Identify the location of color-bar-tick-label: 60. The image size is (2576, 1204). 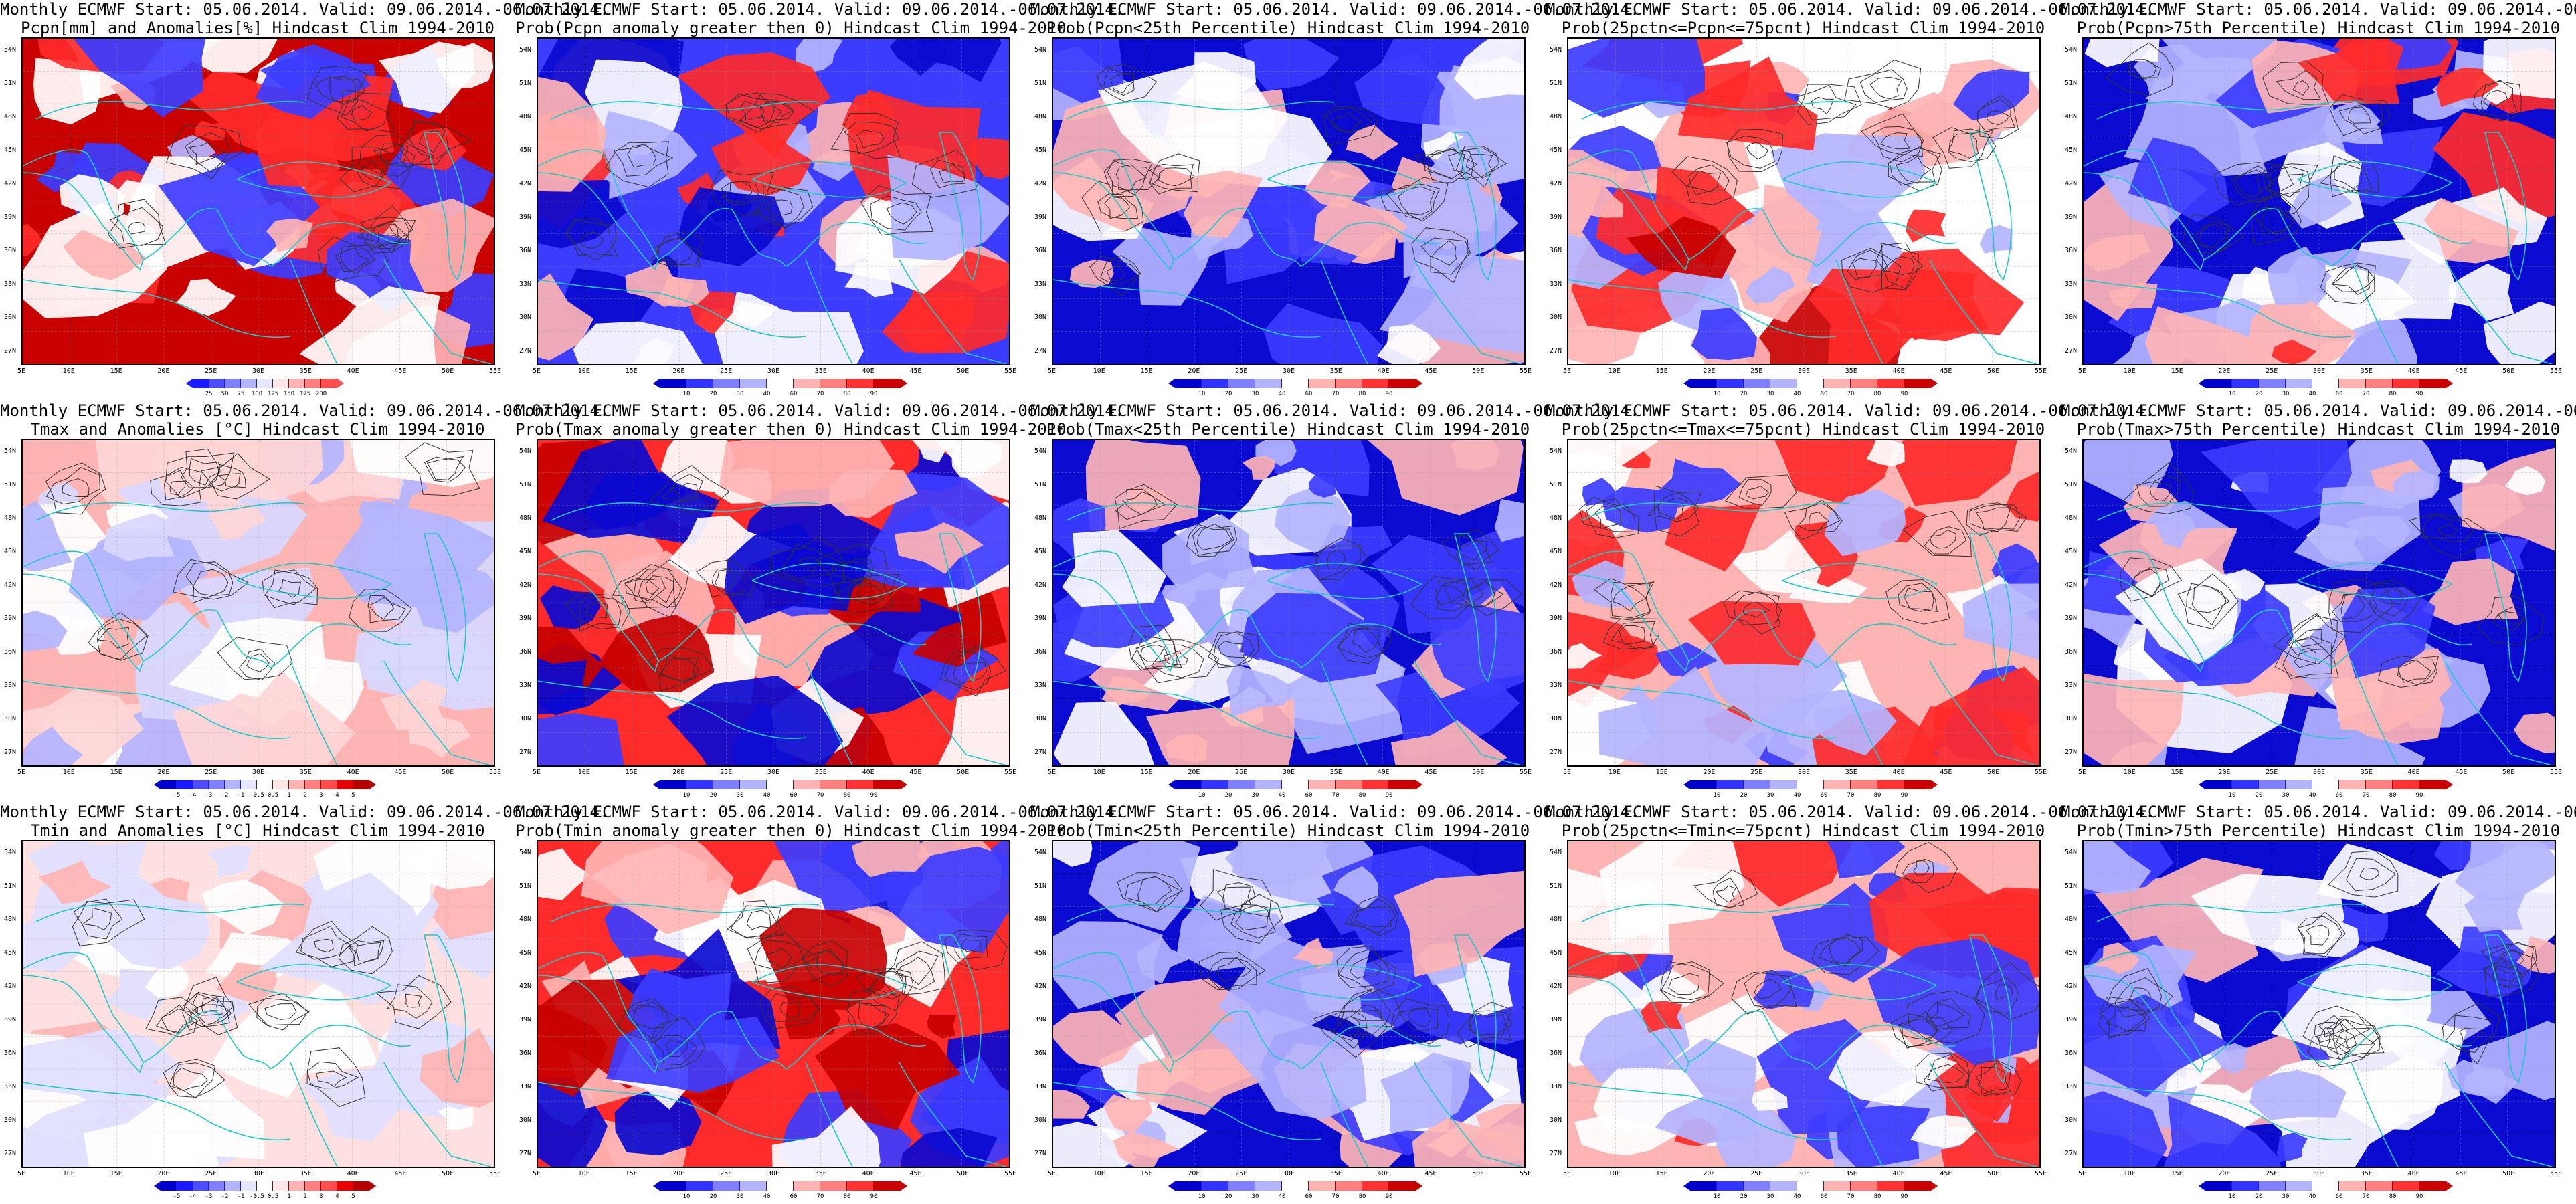
(1309, 1196).